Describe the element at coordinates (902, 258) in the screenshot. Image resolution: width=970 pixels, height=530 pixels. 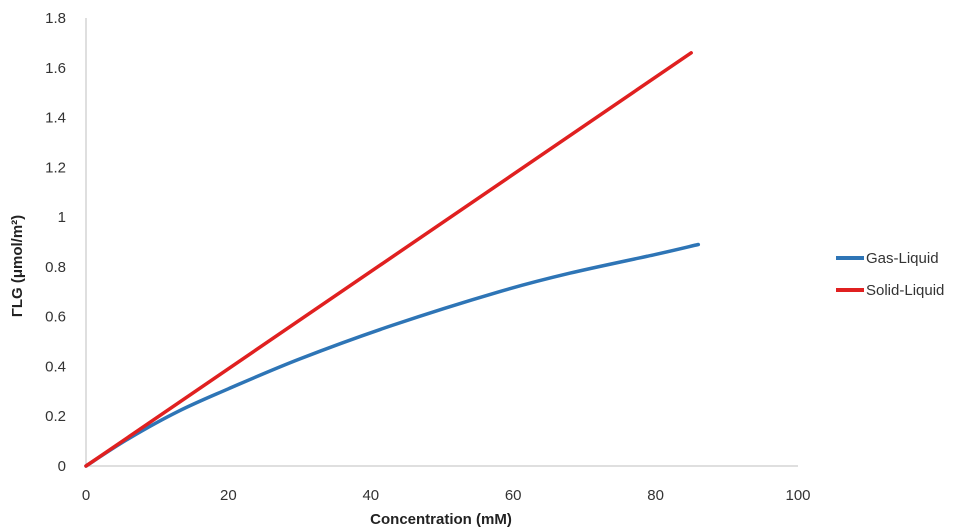
I see `legend-label: Gas-Liquid` at that location.